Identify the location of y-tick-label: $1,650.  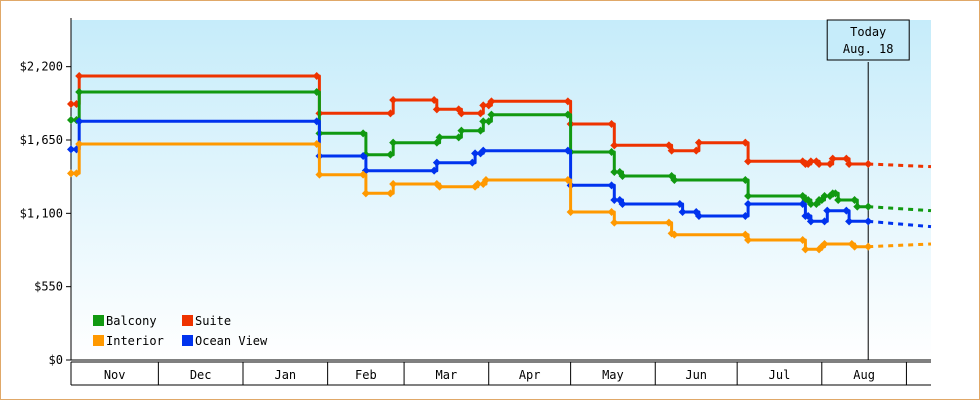
(41, 140).